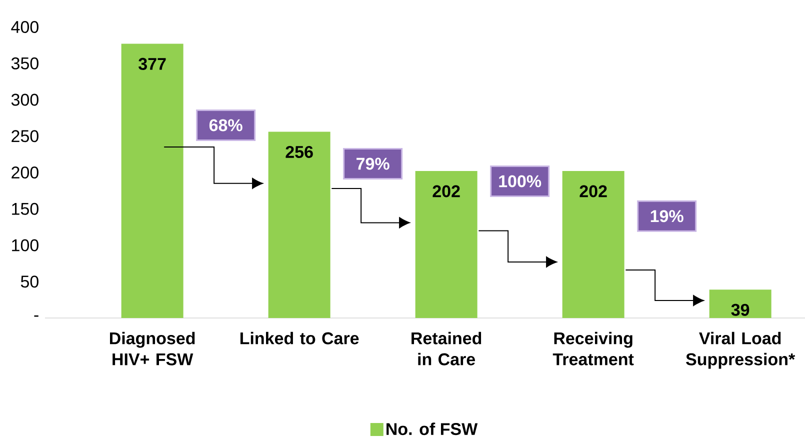 This screenshot has height=442, width=805. What do you see at coordinates (299, 152) in the screenshot?
I see `data-label: 256` at bounding box center [299, 152].